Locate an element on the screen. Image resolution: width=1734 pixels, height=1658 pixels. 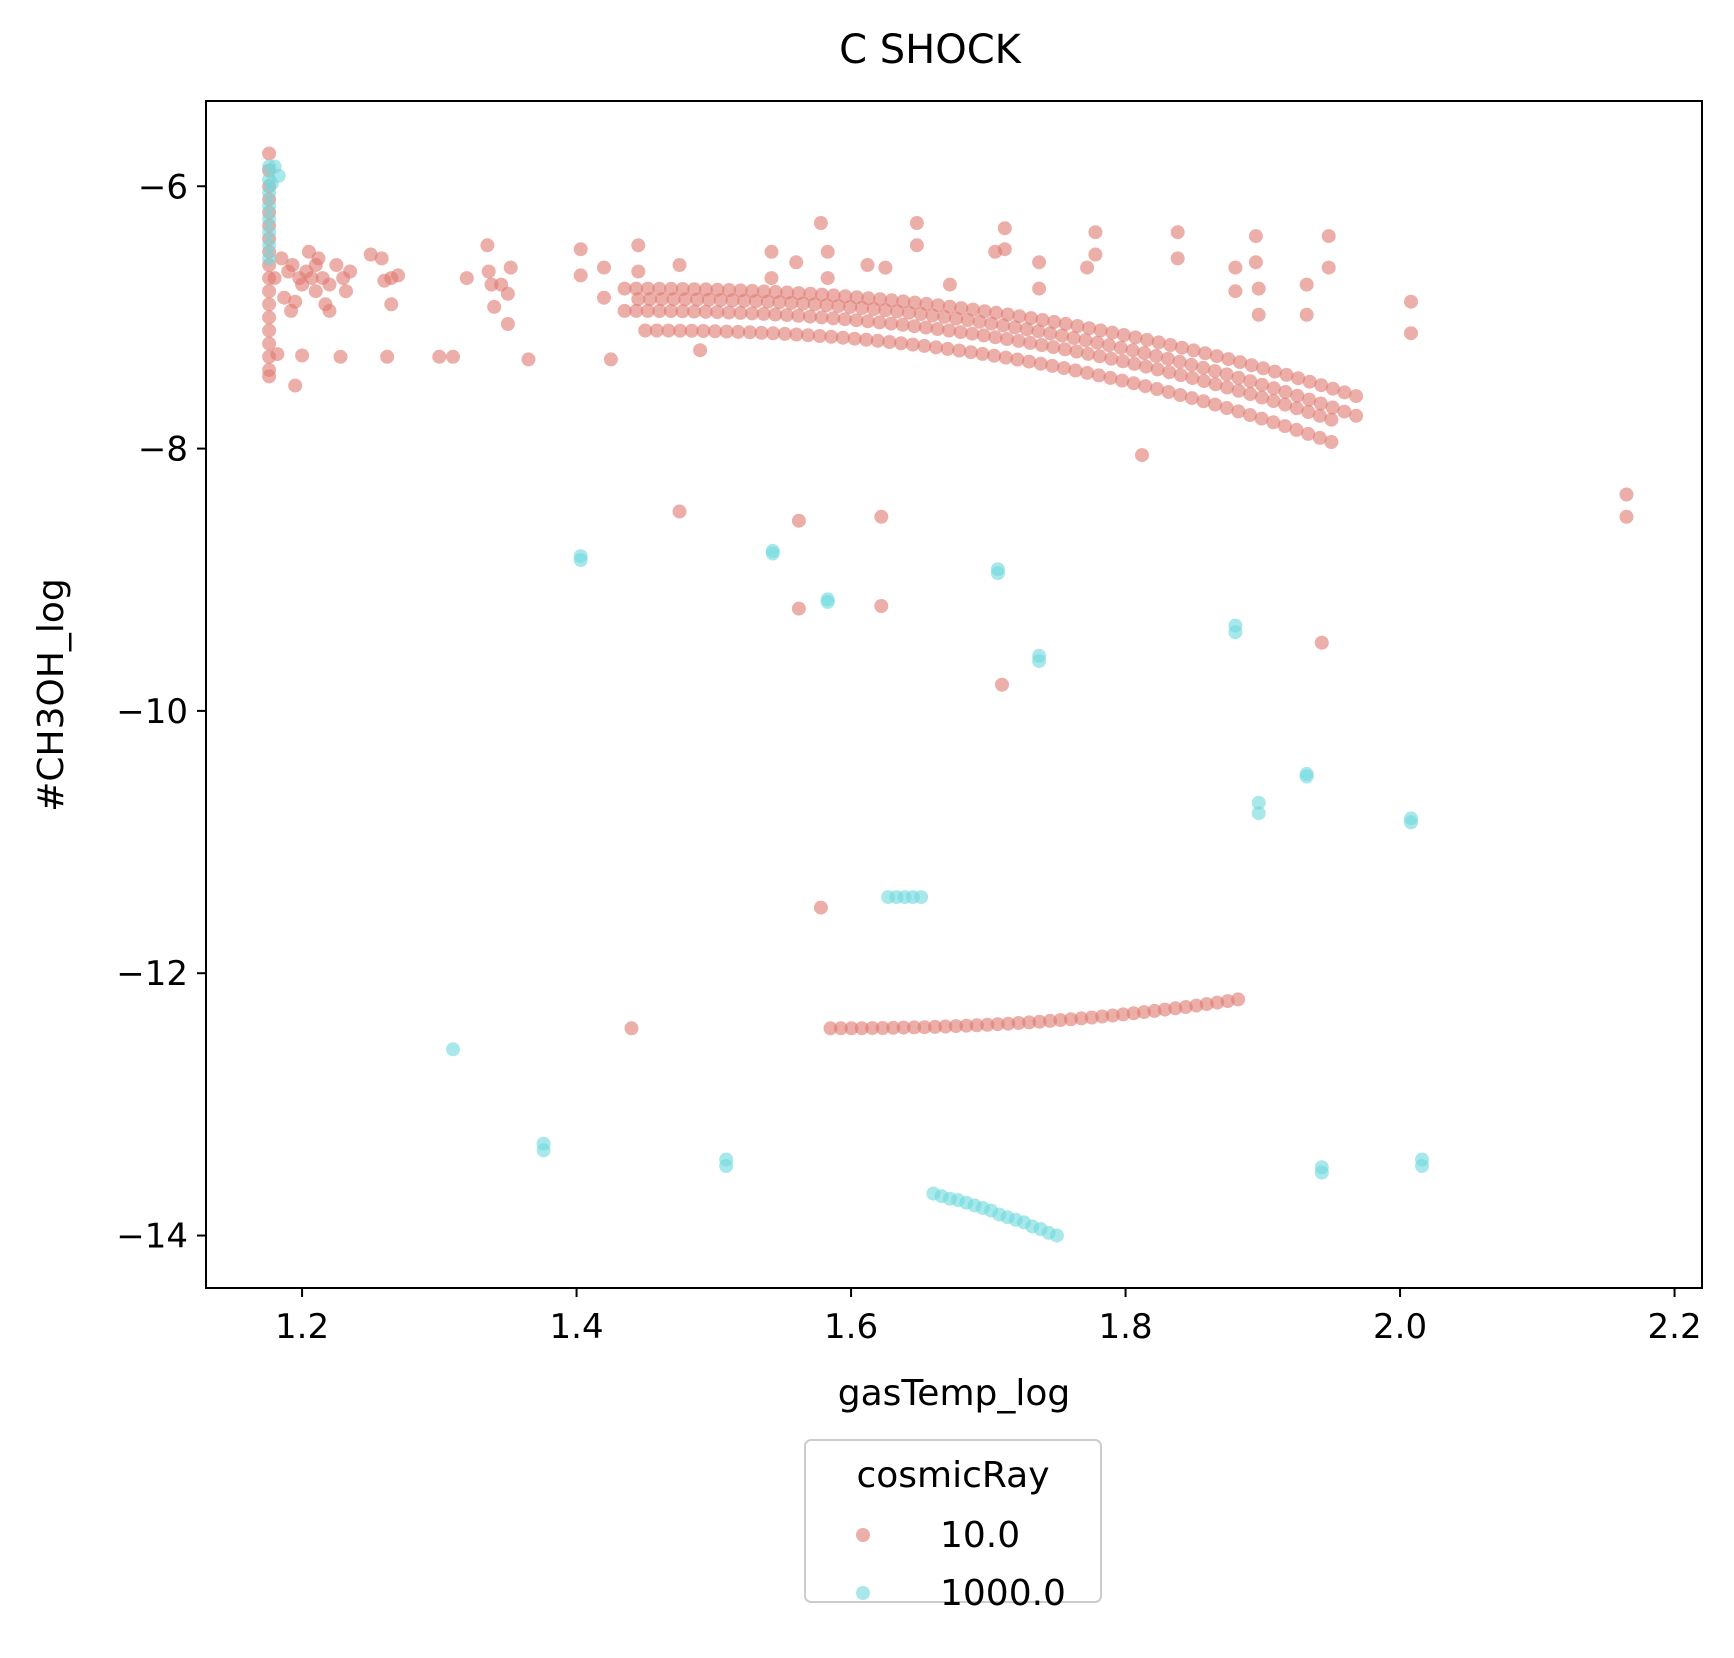
x-tick-label: 1.2 is located at coordinates (302, 1327).